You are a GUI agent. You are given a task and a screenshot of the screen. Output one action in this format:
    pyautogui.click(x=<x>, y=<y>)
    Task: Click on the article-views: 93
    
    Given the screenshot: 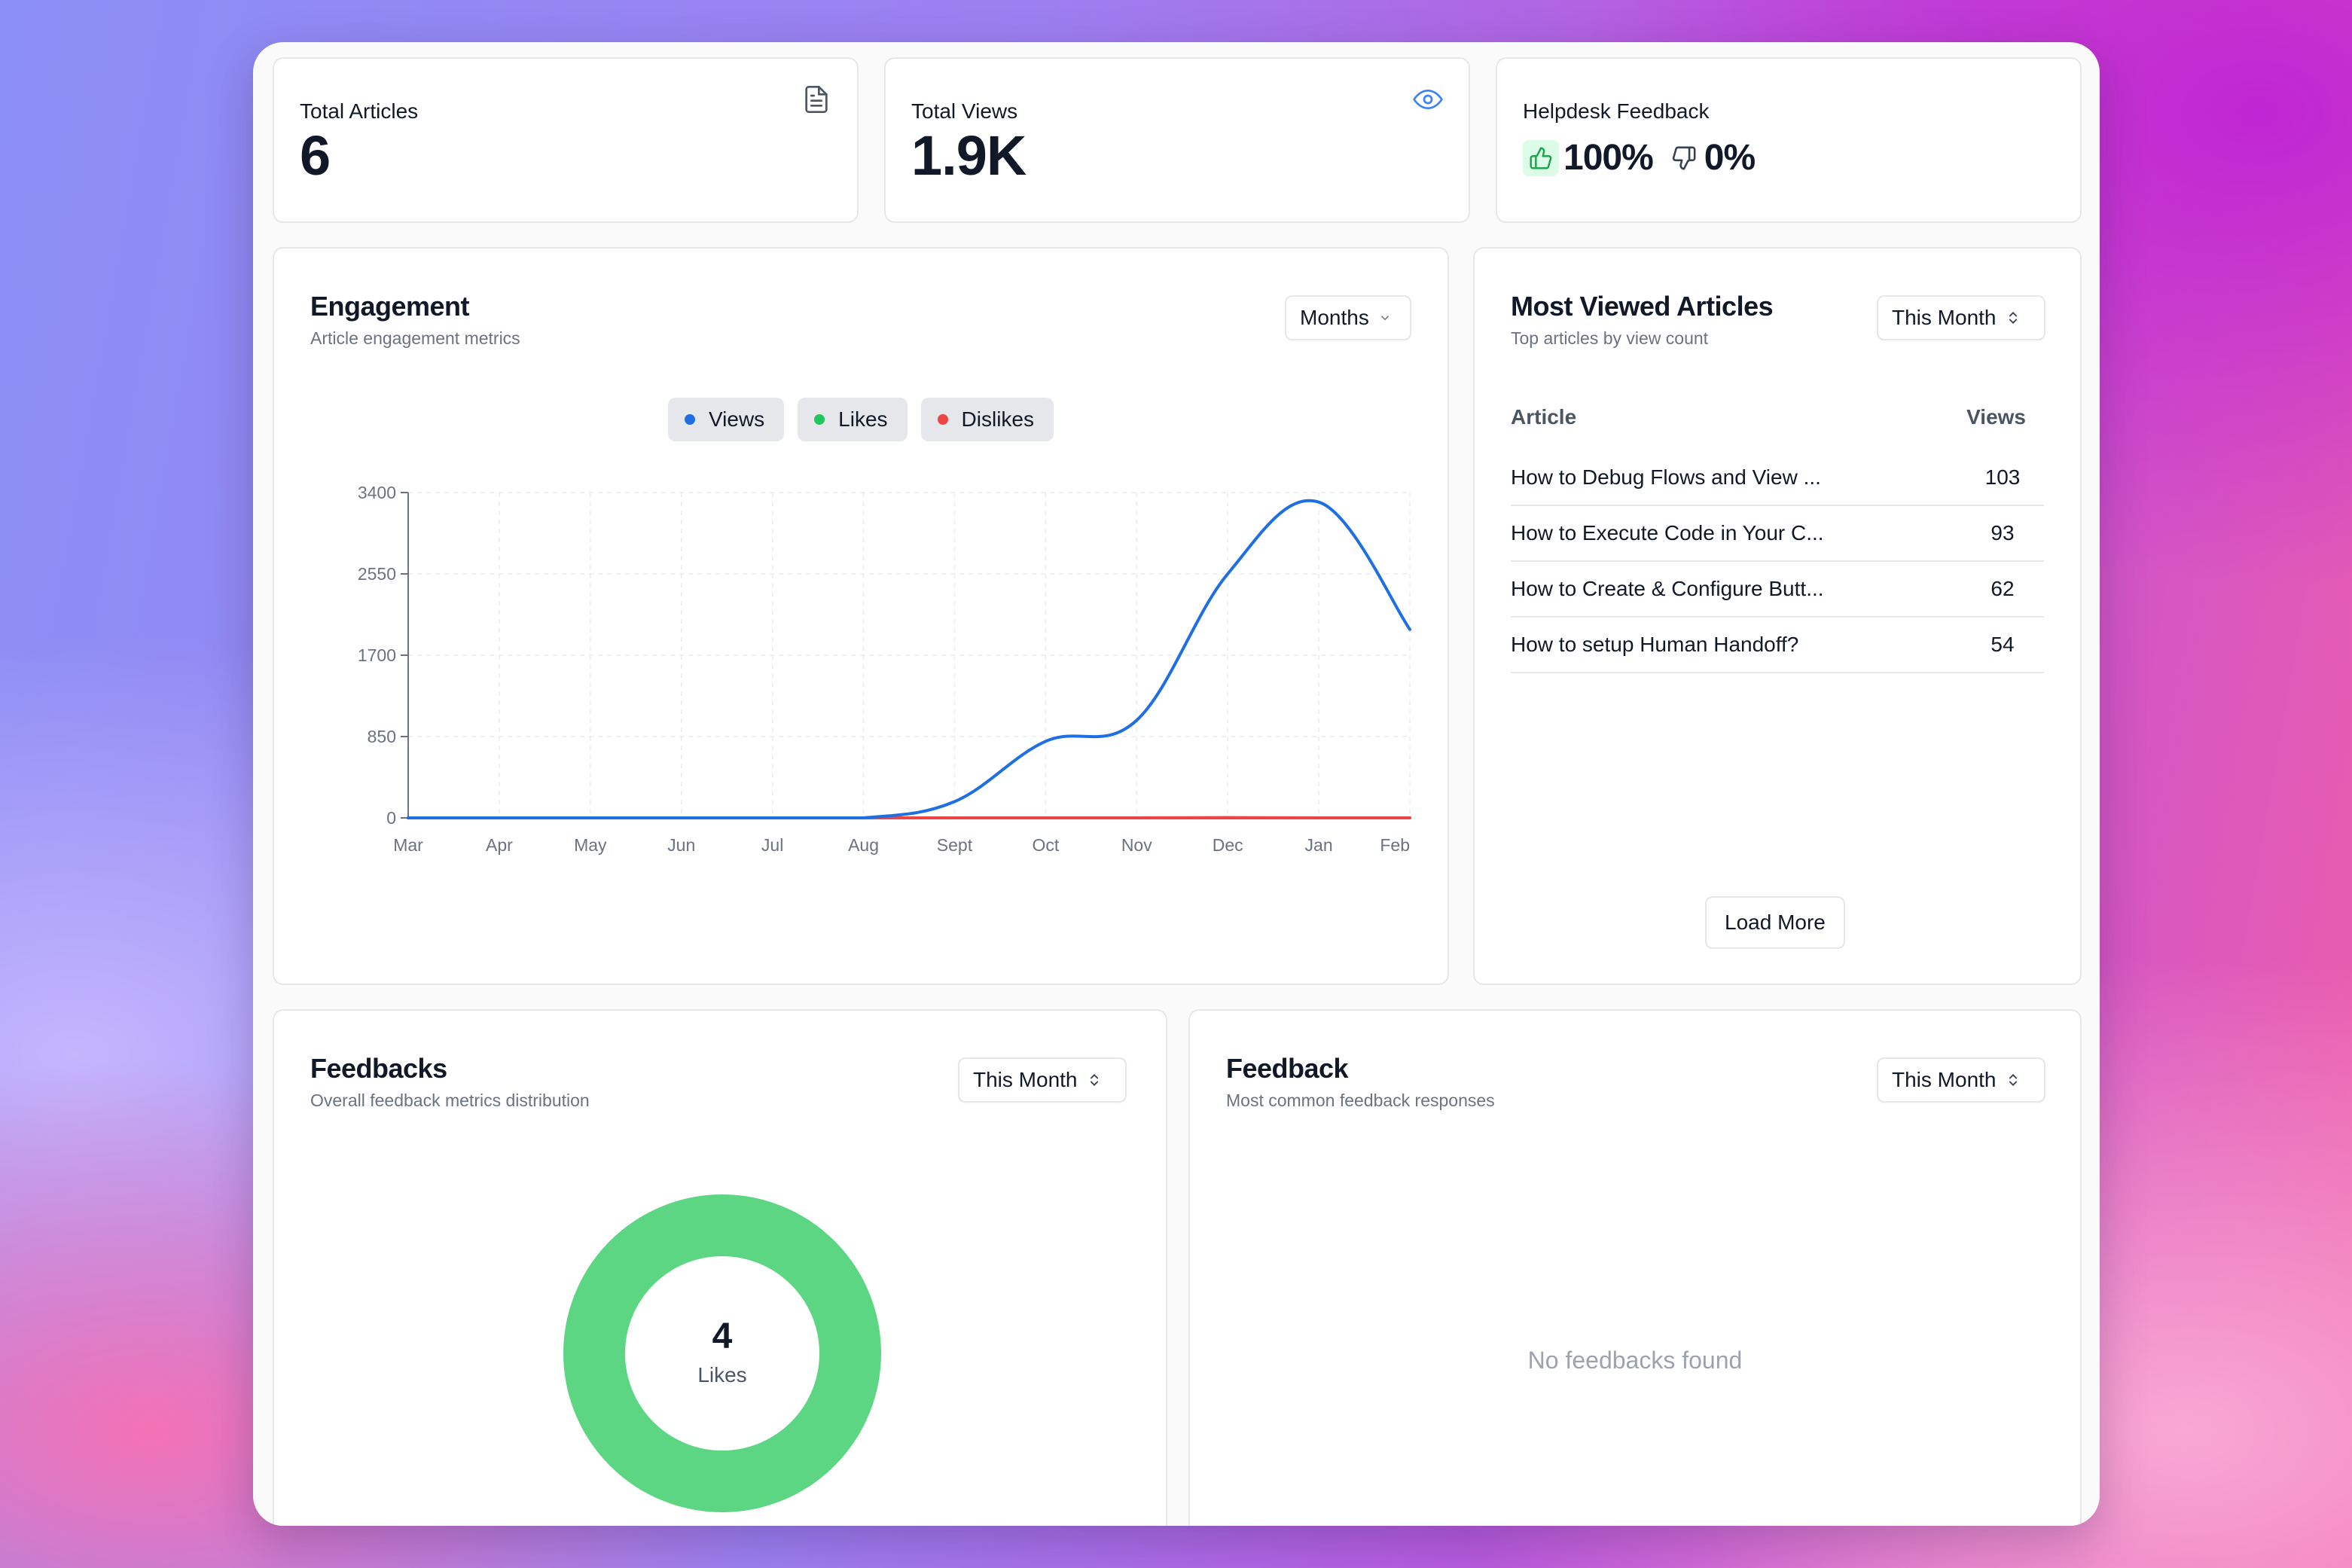 What is the action you would take?
    pyautogui.click(x=2003, y=533)
    